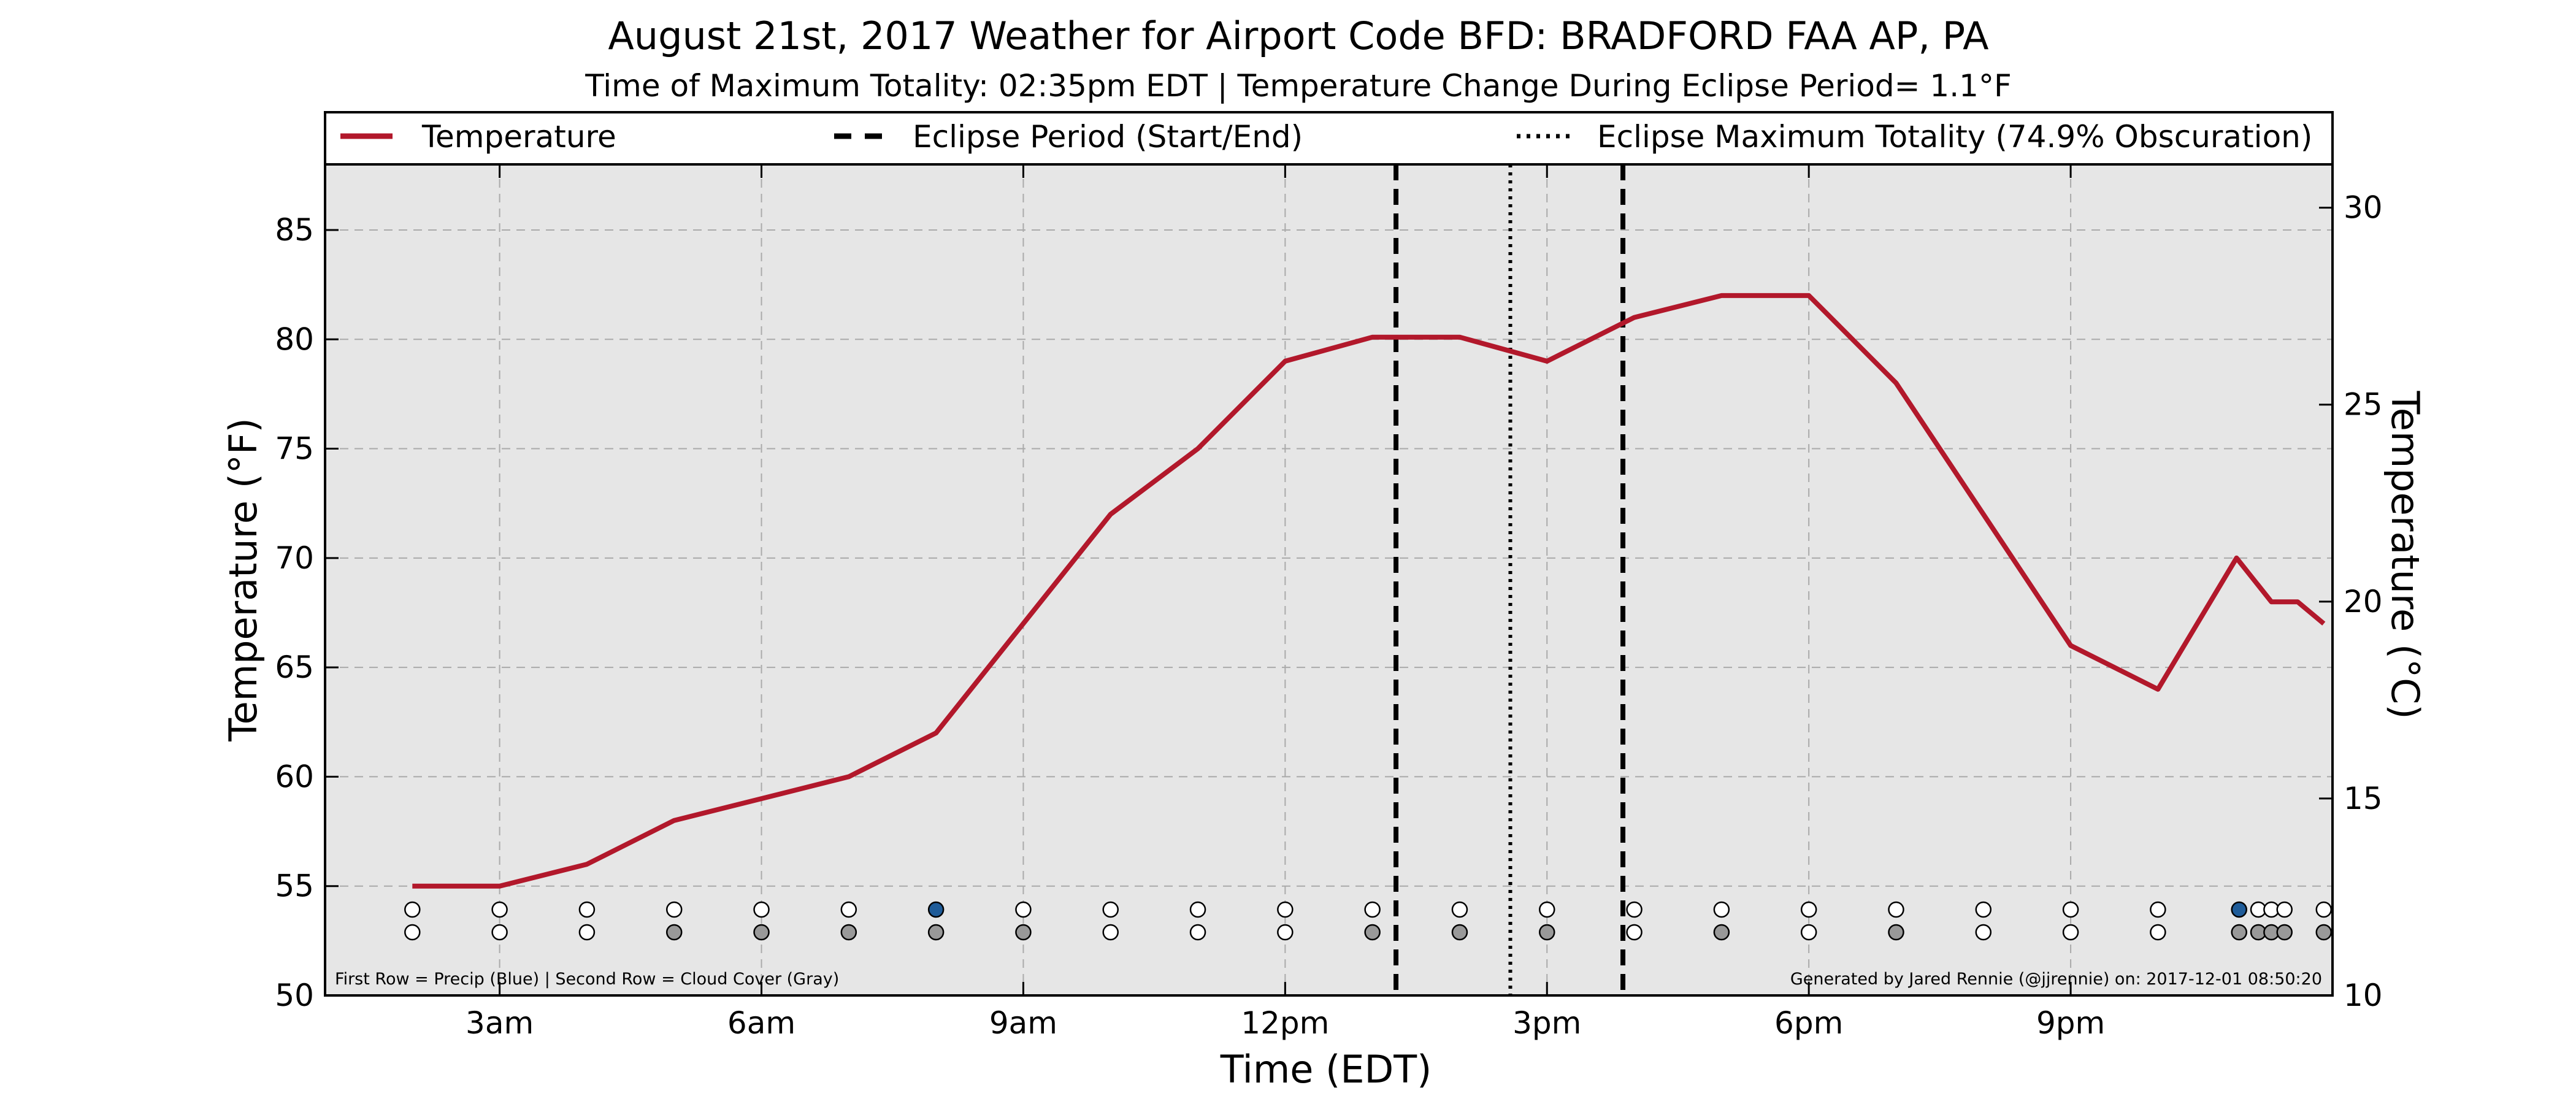 The image size is (2576, 1104). Describe the element at coordinates (761, 1023) in the screenshot. I see `x-tick-label: 6am` at that location.